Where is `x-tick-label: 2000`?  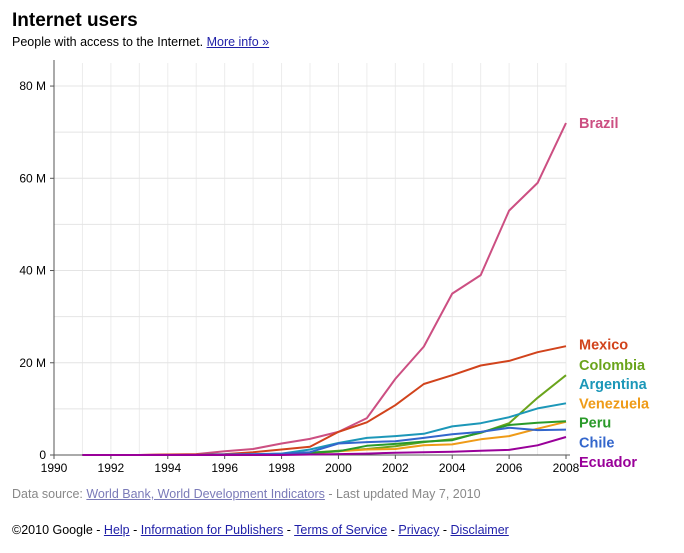
x-tick-label: 2000 is located at coordinates (338, 468).